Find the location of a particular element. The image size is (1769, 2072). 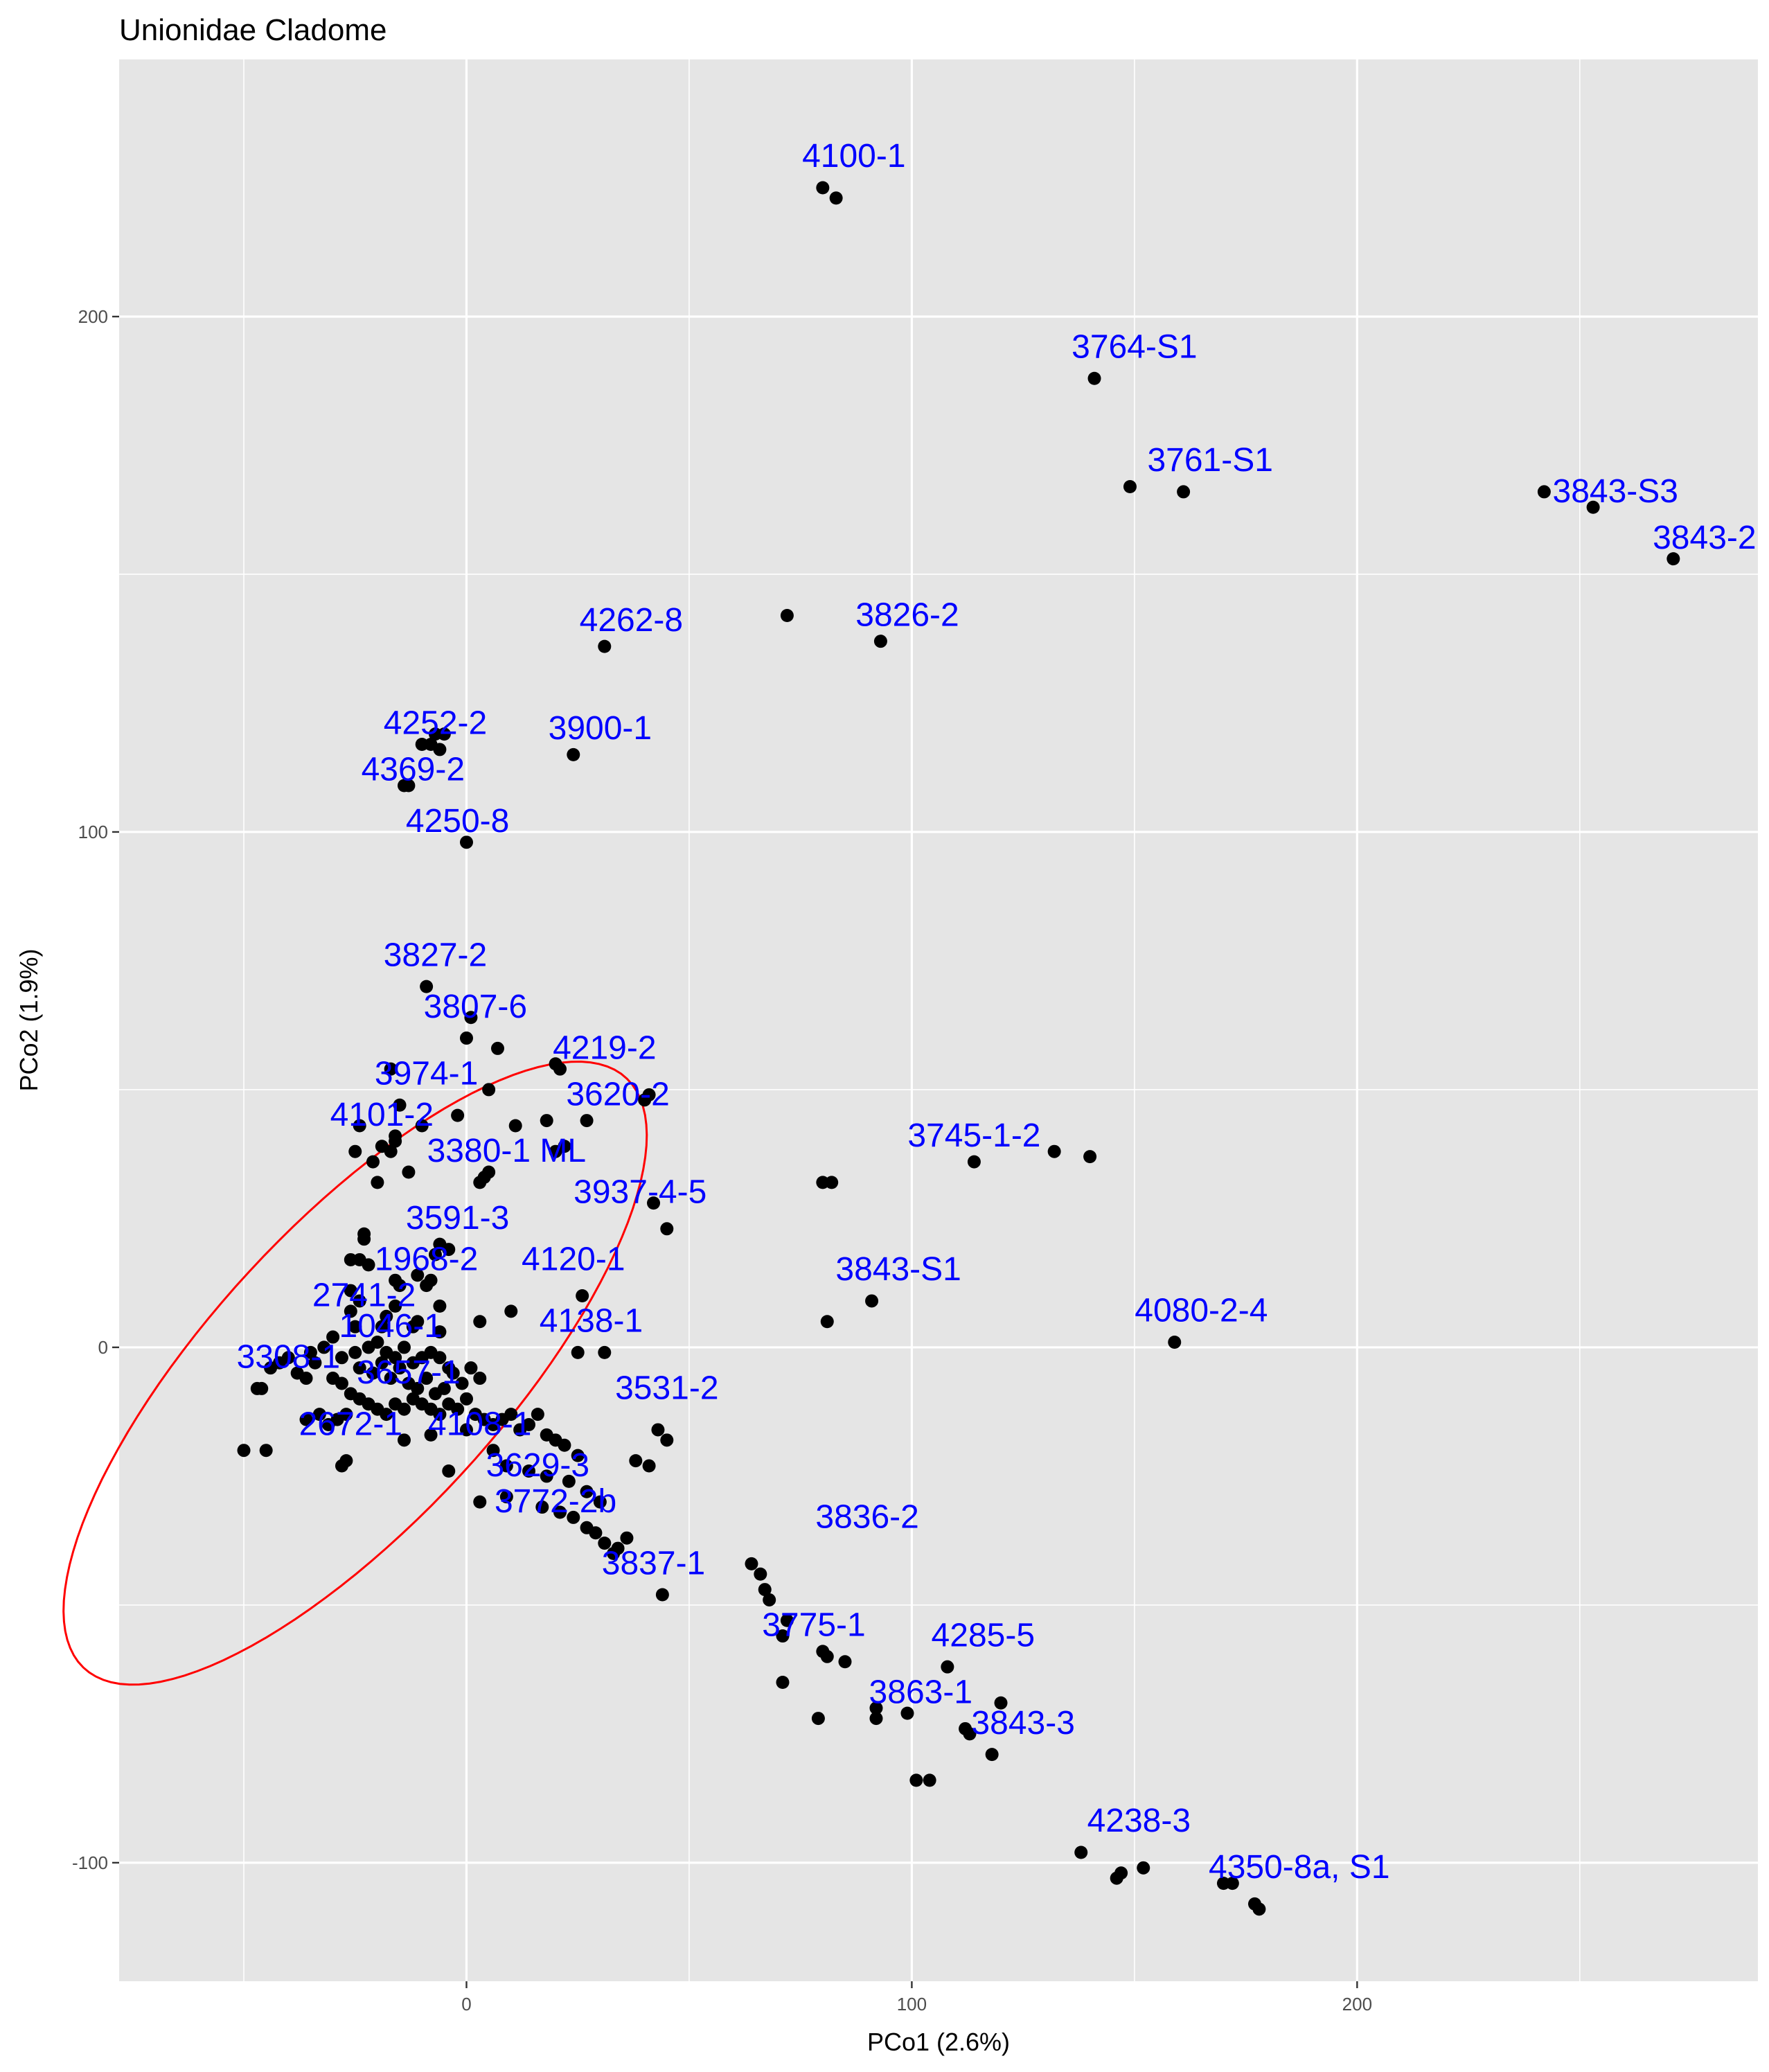

confidence-ellipse-layer is located at coordinates (355, 1373).